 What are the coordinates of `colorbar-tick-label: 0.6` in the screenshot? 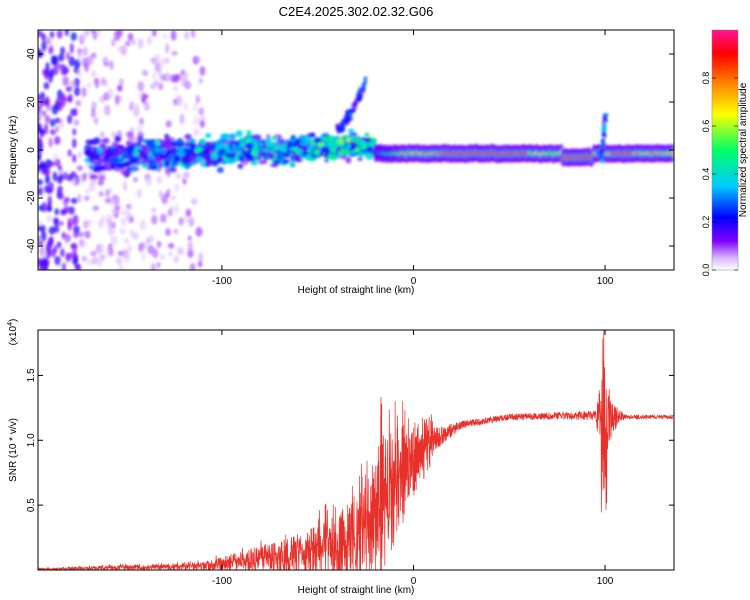 It's located at (706, 126).